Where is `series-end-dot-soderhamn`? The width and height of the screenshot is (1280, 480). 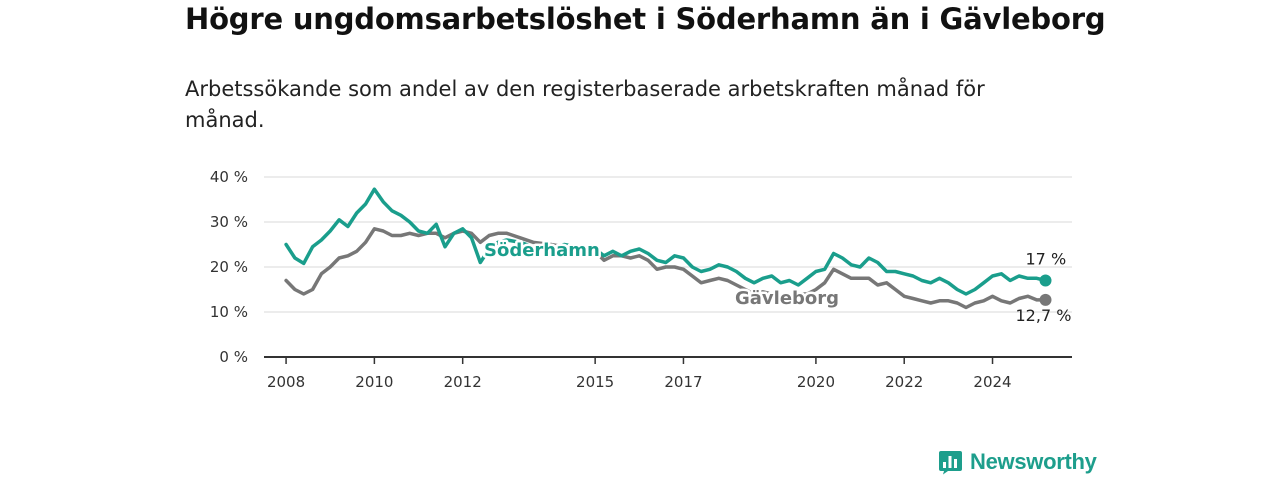 series-end-dot-soderhamn is located at coordinates (1045, 280).